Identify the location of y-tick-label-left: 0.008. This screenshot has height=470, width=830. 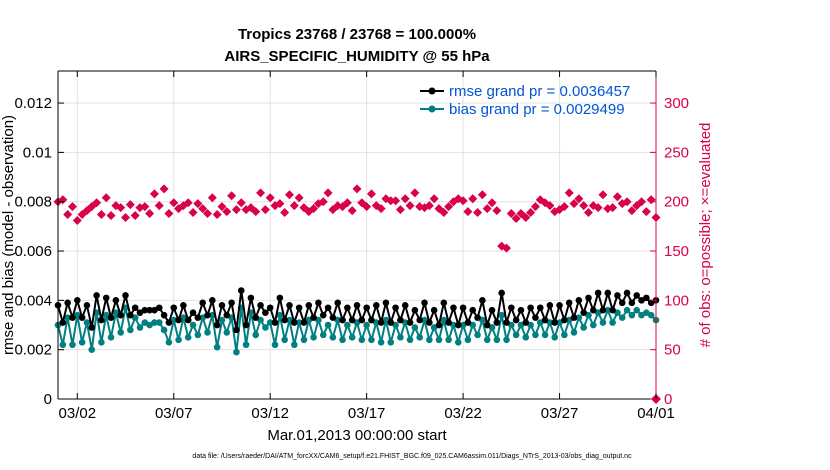
(33, 202).